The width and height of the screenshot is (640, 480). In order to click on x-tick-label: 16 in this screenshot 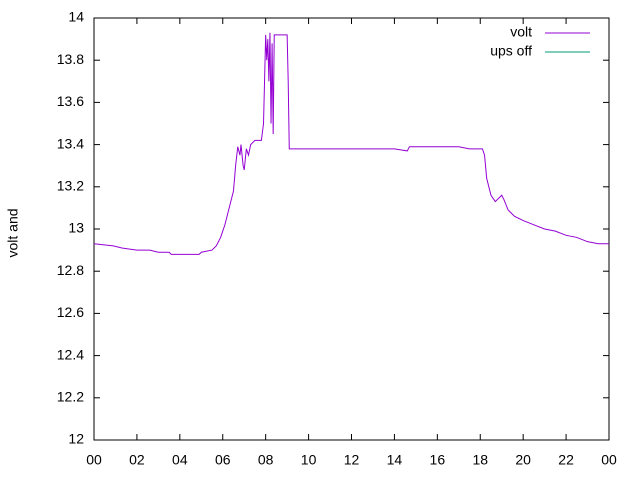, I will do `click(438, 460)`.